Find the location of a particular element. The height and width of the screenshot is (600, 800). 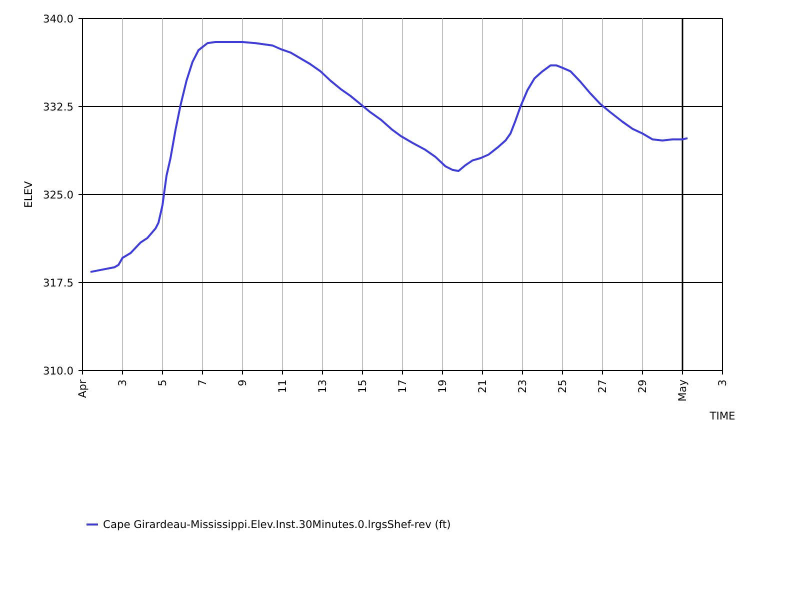

x-axis-title: TIME is located at coordinates (722, 416).